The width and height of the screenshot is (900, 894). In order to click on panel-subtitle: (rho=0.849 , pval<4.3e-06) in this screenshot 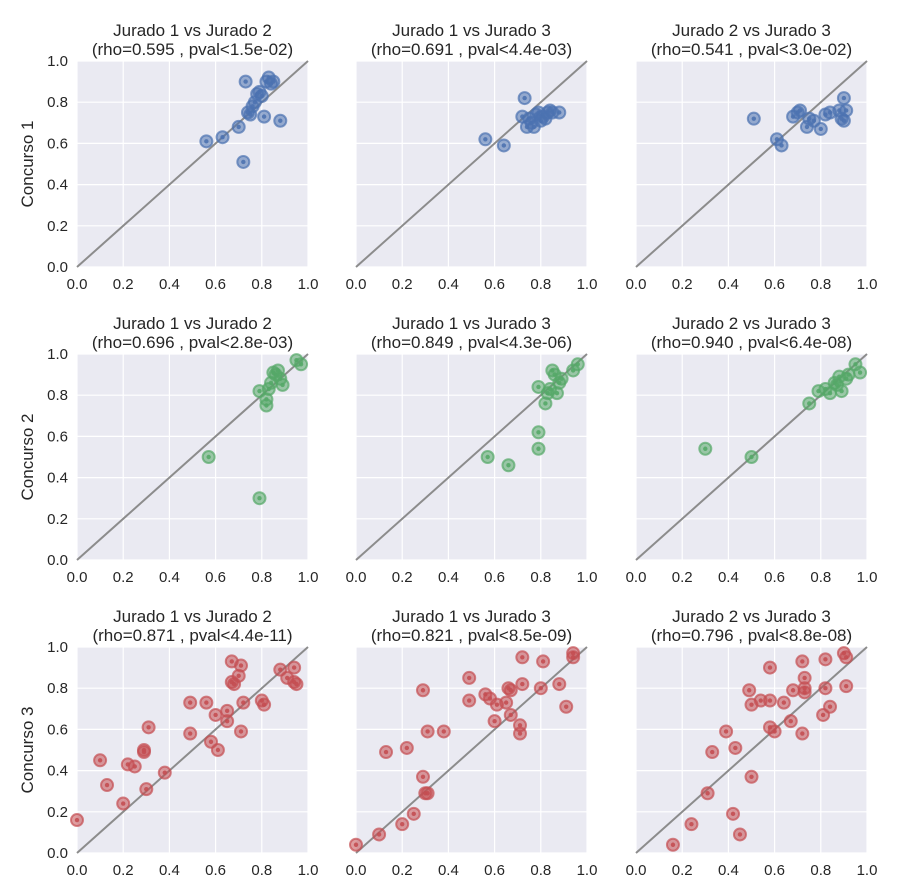, I will do `click(471, 342)`.